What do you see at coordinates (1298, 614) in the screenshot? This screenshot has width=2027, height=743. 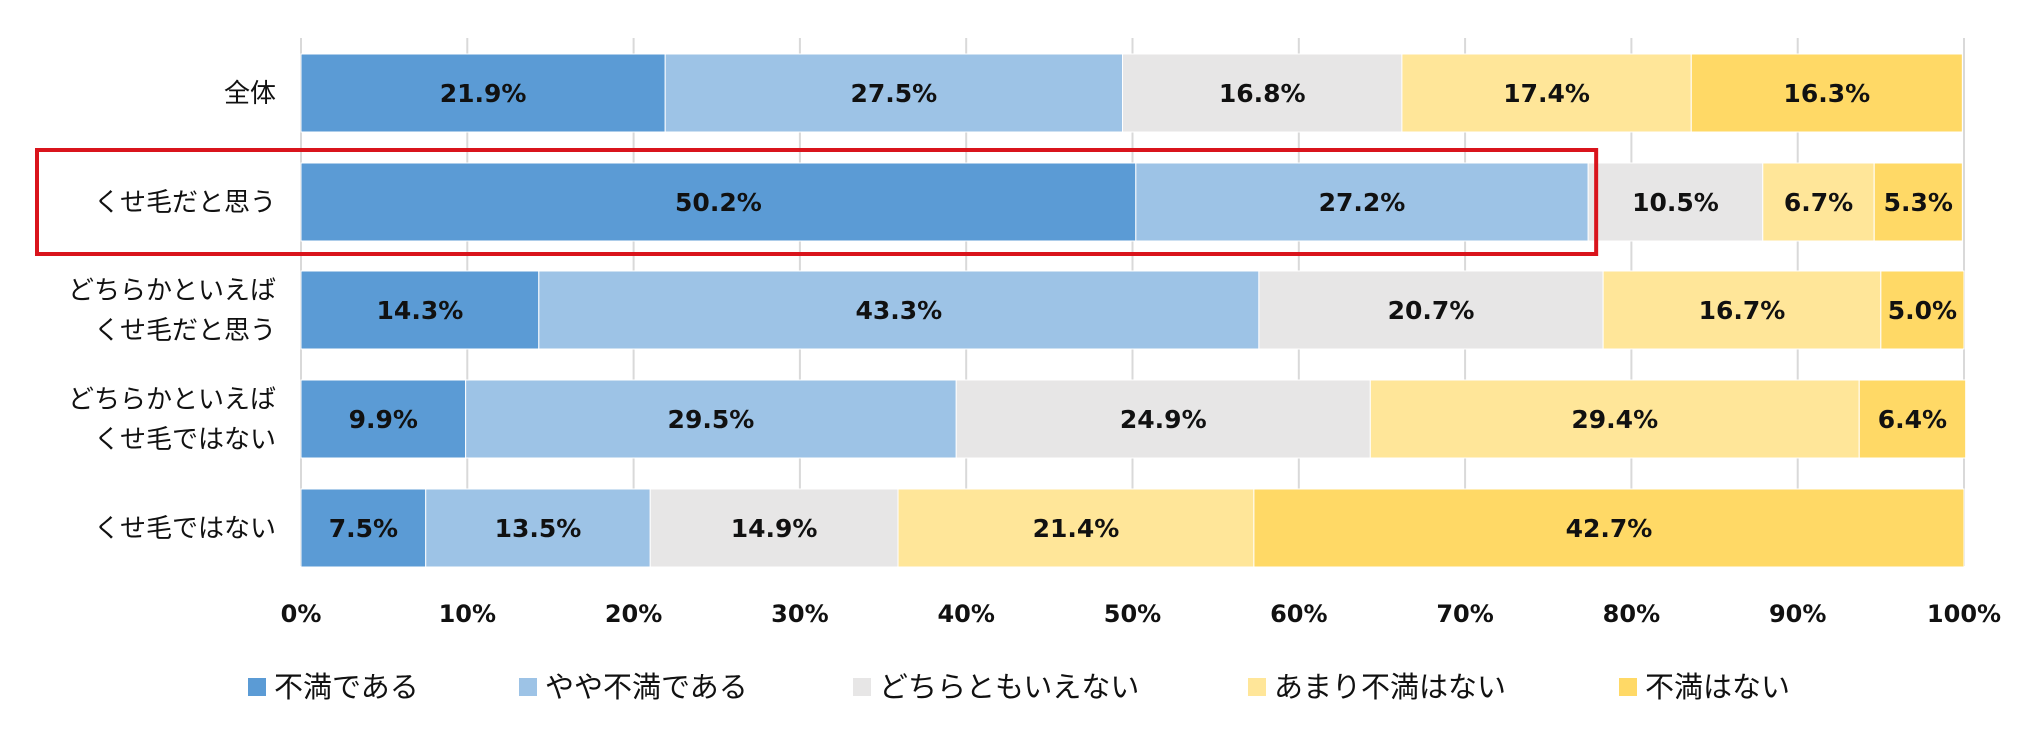 I see `x-tick-label: 60%` at bounding box center [1298, 614].